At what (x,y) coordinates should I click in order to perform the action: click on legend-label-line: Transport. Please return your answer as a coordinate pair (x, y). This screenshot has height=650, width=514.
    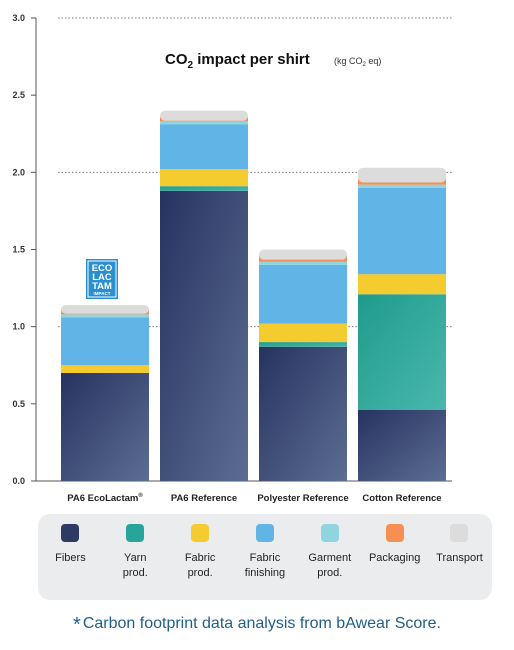
    Looking at the image, I should click on (459, 558).